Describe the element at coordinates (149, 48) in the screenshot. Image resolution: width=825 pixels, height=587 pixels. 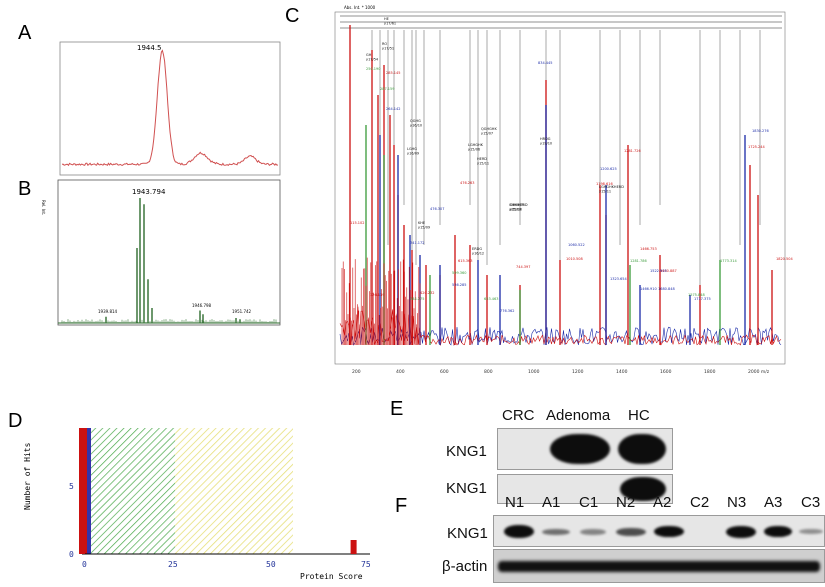
I see `panel-a-peak-label: 1944.5` at that location.